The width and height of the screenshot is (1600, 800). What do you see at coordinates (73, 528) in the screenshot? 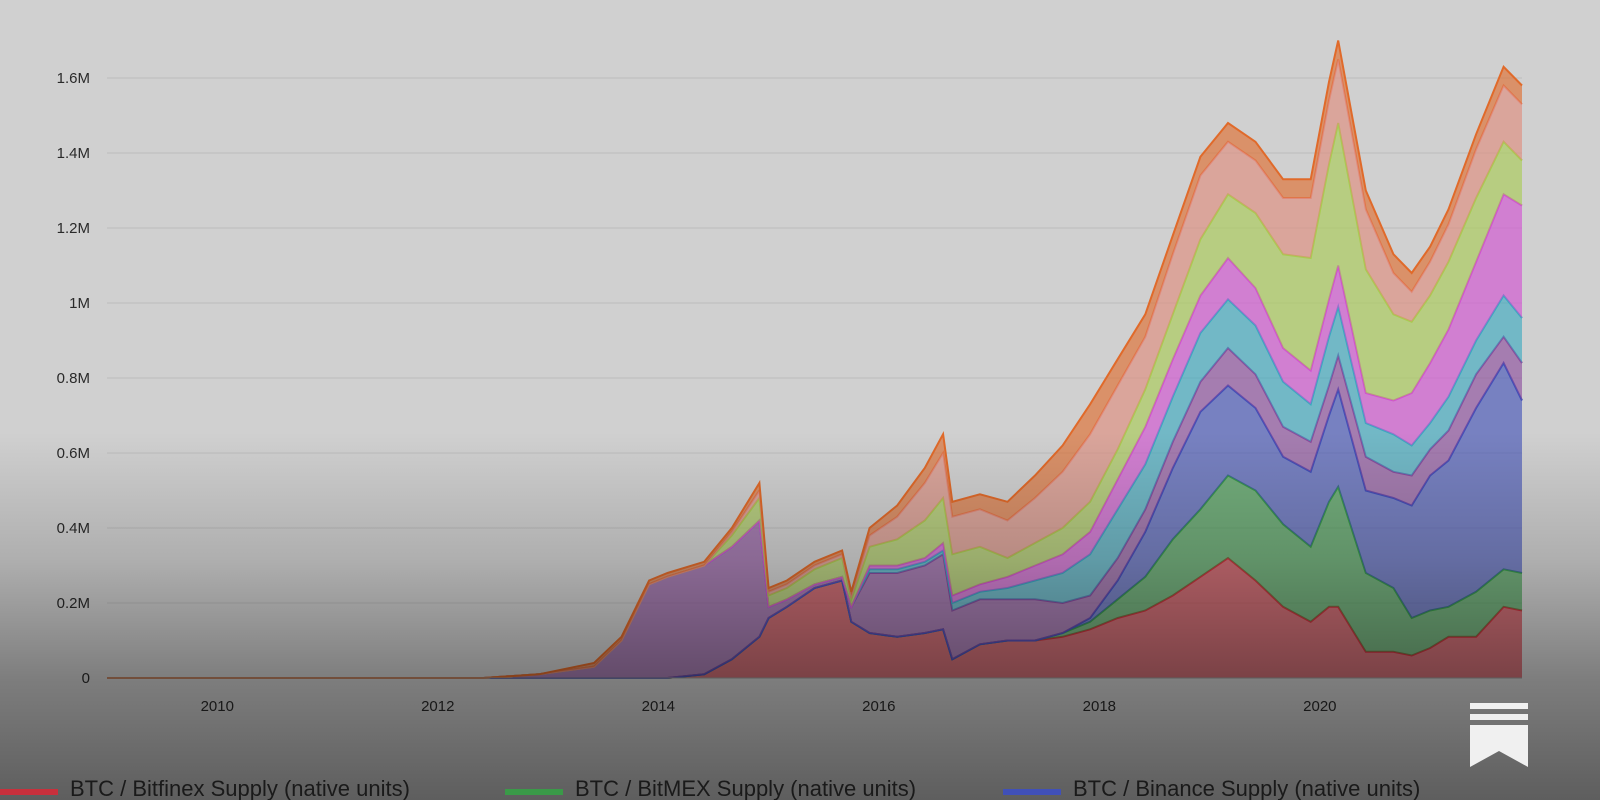
I see `y-tick-label: 0.4M` at bounding box center [73, 528].